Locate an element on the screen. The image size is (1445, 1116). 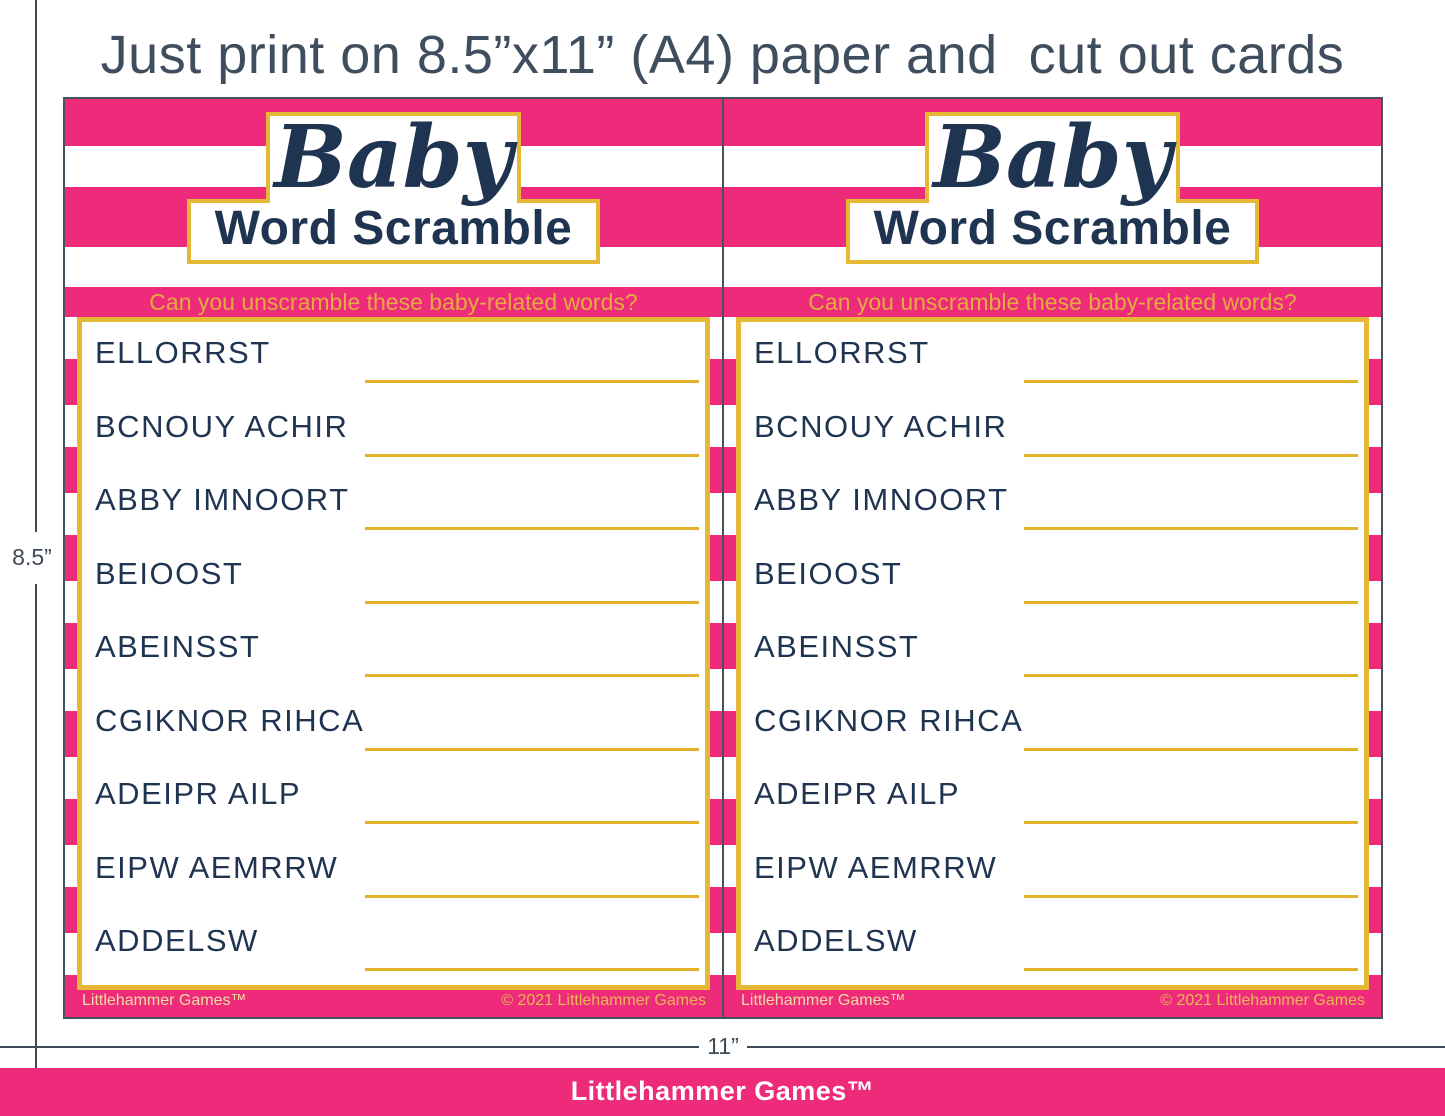
footer-bar: Littlehammer Games™ is located at coordinates (722, 1092).